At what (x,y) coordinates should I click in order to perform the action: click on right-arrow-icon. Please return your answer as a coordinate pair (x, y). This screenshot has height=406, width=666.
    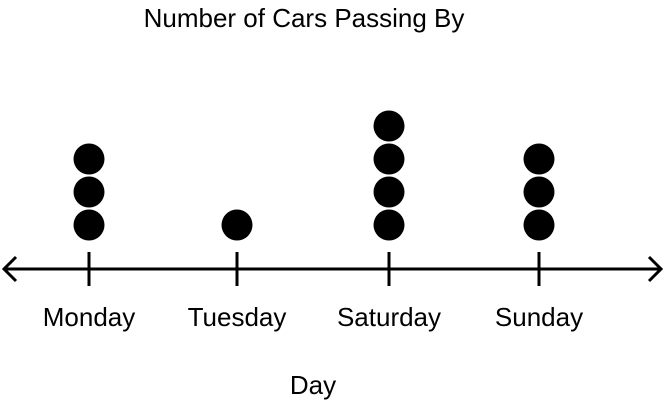
    Looking at the image, I should click on (655, 269).